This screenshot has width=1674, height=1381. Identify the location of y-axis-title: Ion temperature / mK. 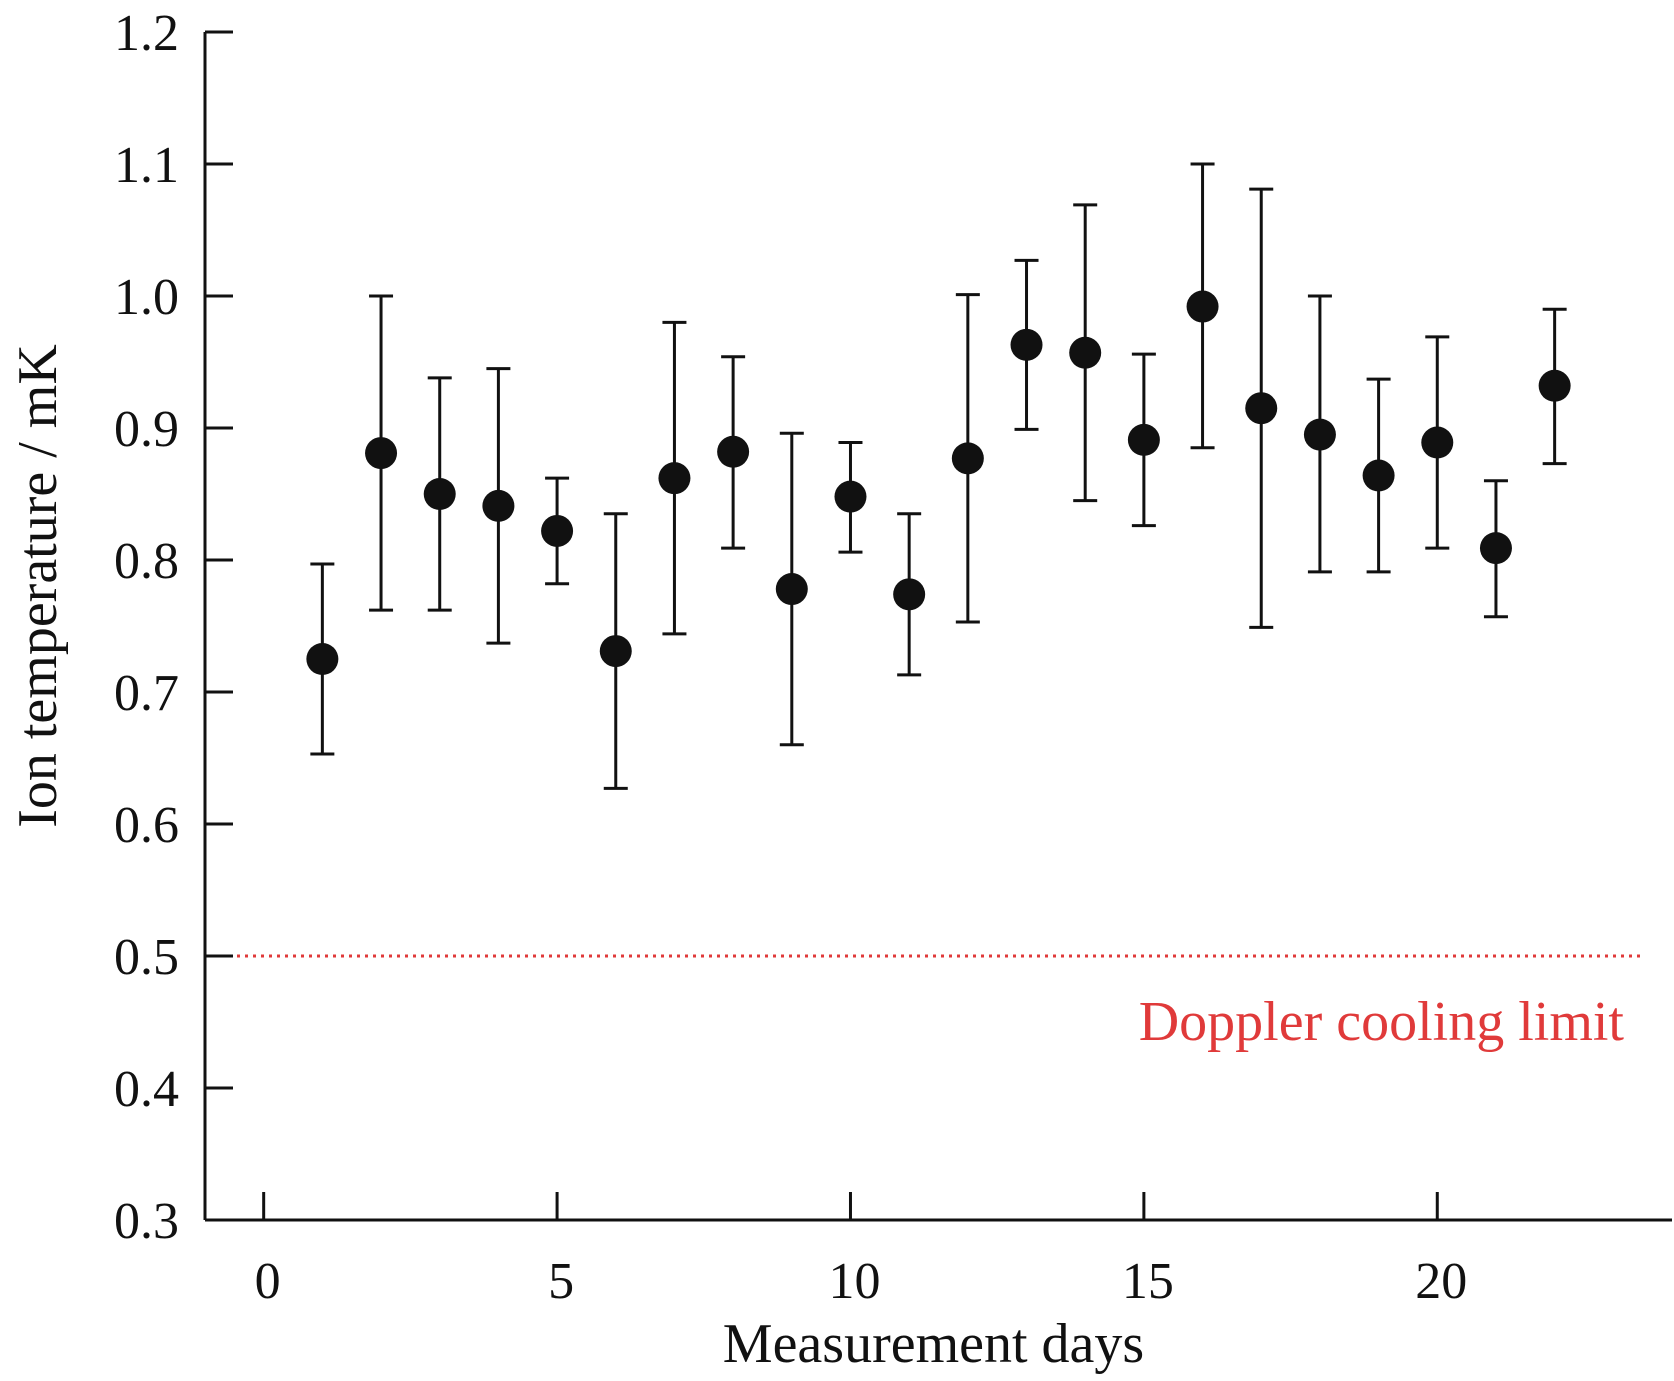
(38, 586).